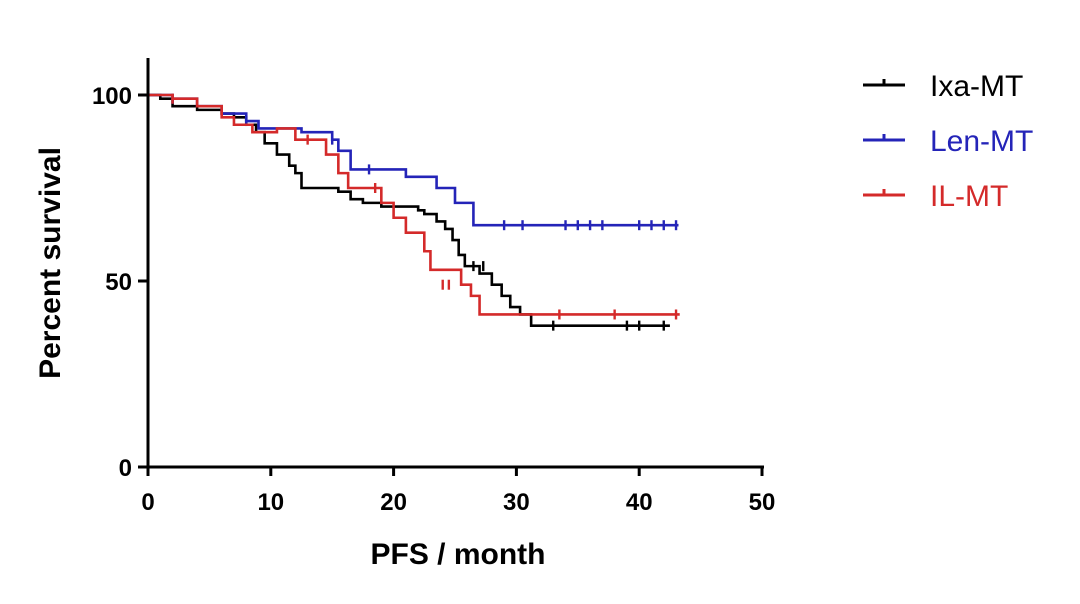 Image resolution: width=1080 pixels, height=604 pixels. Describe the element at coordinates (270, 502) in the screenshot. I see `x-tick-label: 10` at that location.